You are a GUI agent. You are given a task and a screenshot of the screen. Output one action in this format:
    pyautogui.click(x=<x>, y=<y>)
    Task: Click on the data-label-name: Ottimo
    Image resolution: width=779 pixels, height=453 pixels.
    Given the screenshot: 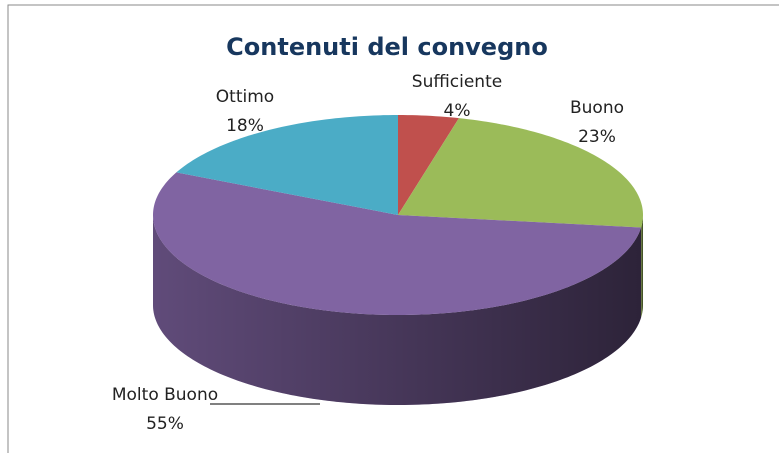 What is the action you would take?
    pyautogui.click(x=245, y=97)
    